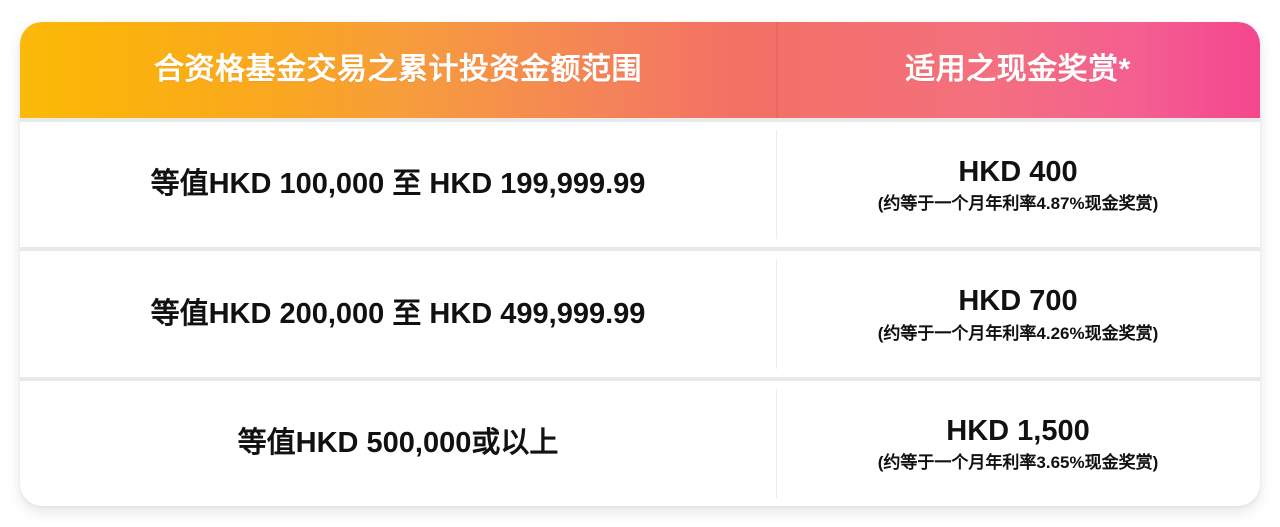 The height and width of the screenshot is (527, 1280). I want to click on cell-cash-reward: HKD 700 (约等于一个月年利率4.26%现金奖赏), so click(1018, 313).